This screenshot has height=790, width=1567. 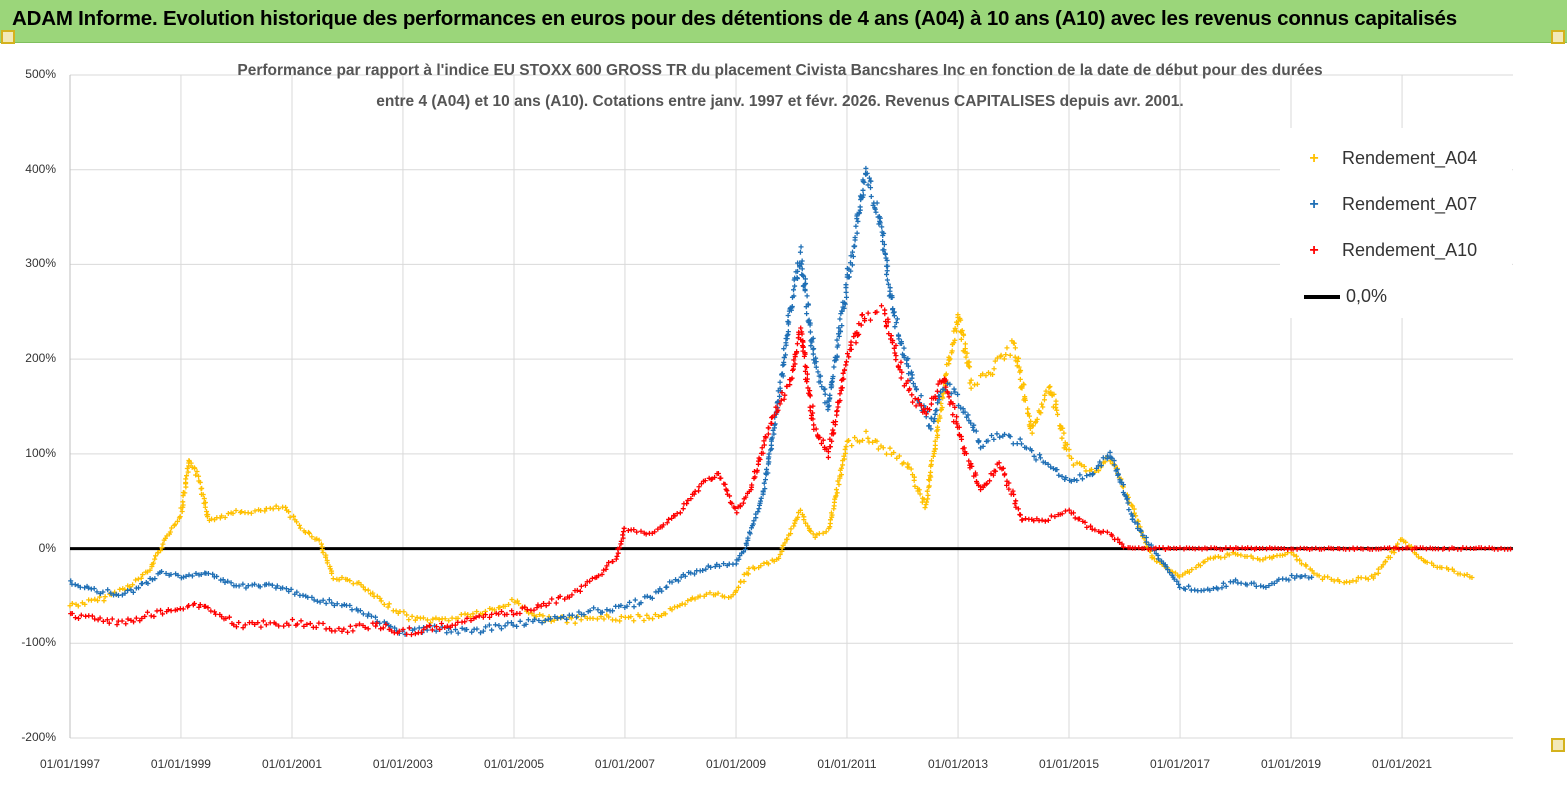 I want to click on x-tick-label: 01/01/1999, so click(x=180, y=764).